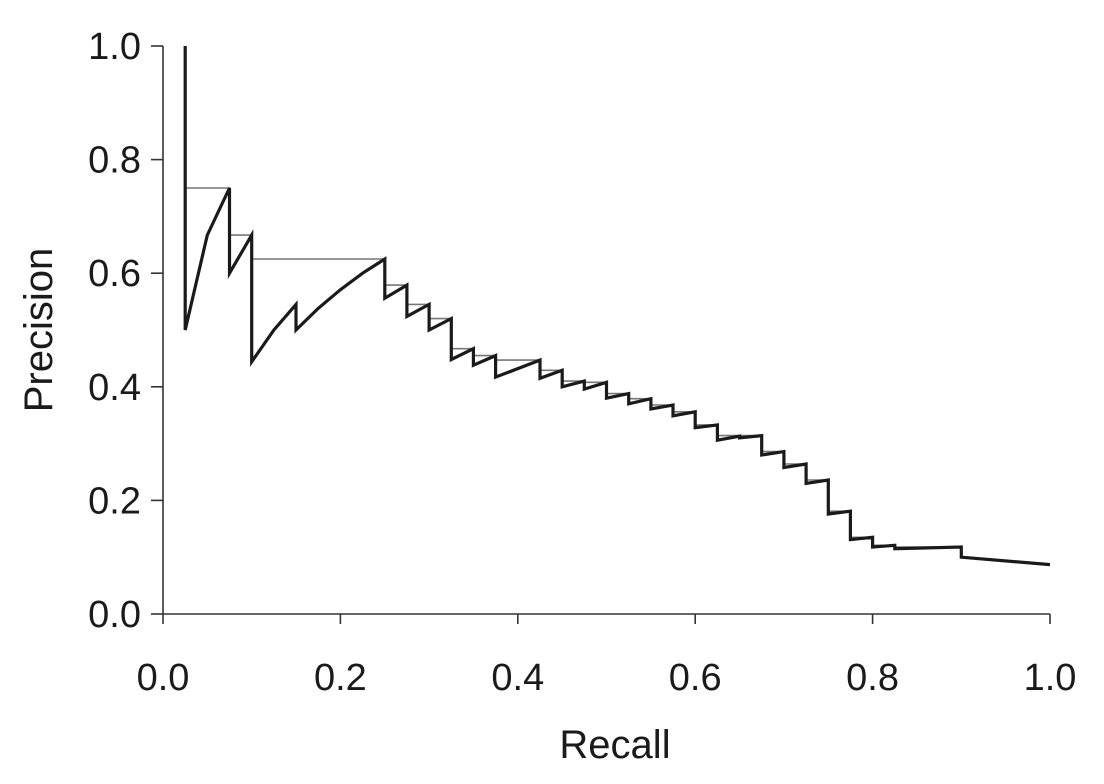  I want to click on y-tick-label: 1.0, so click(114, 47).